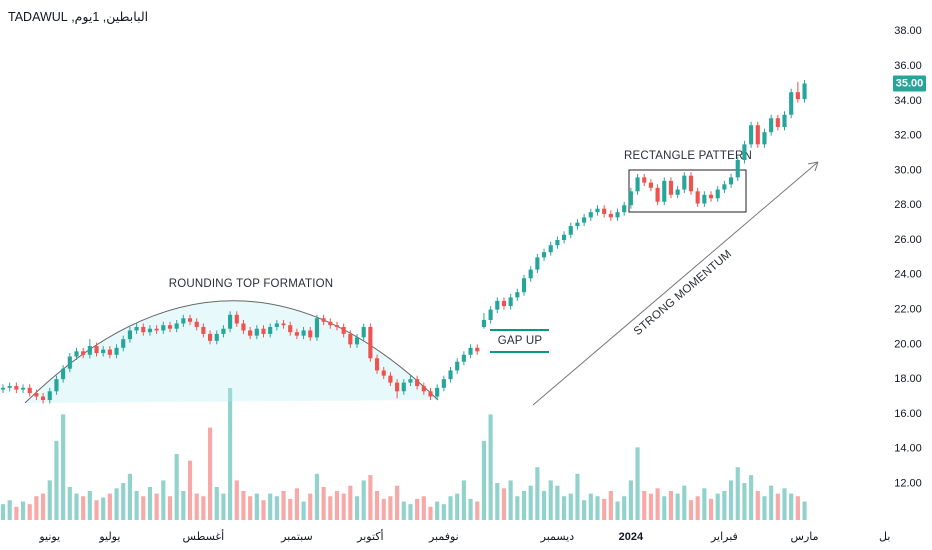 Image resolution: width=932 pixels, height=550 pixels. What do you see at coordinates (688, 156) in the screenshot?
I see `rectangle-label: RECTANGLE PATTERN` at bounding box center [688, 156].